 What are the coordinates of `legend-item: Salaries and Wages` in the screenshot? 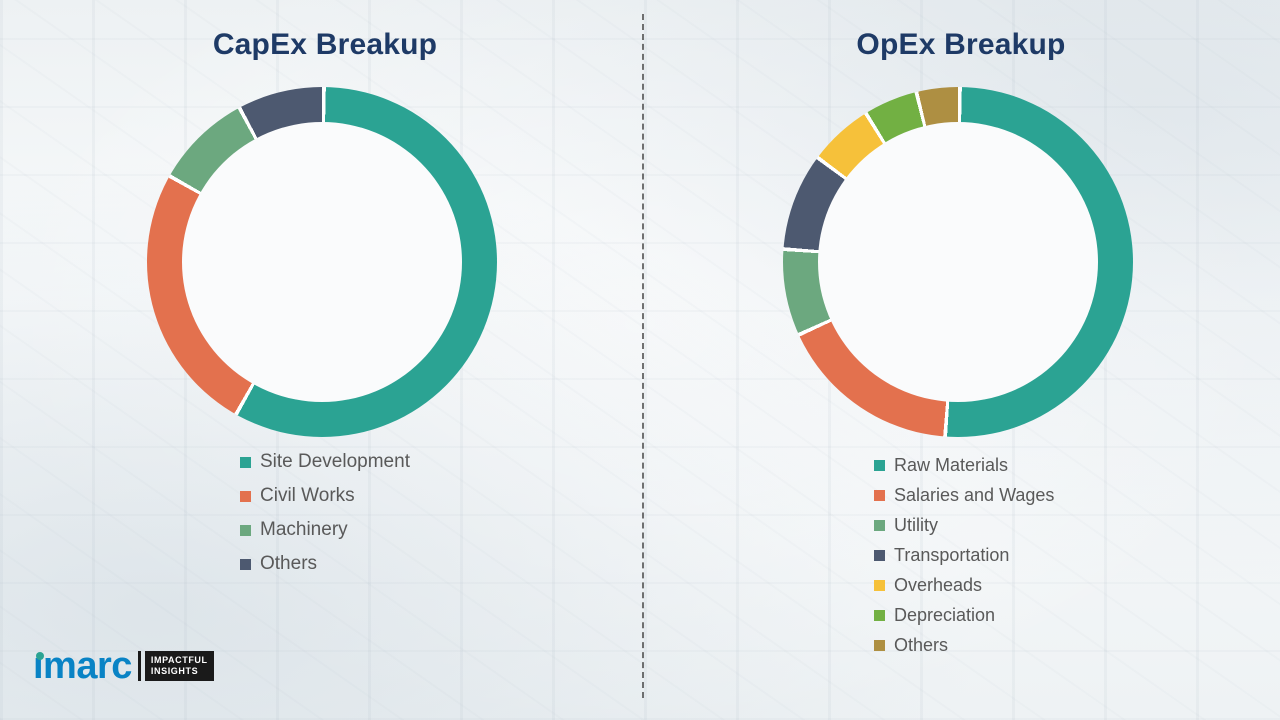 It's located at (964, 495).